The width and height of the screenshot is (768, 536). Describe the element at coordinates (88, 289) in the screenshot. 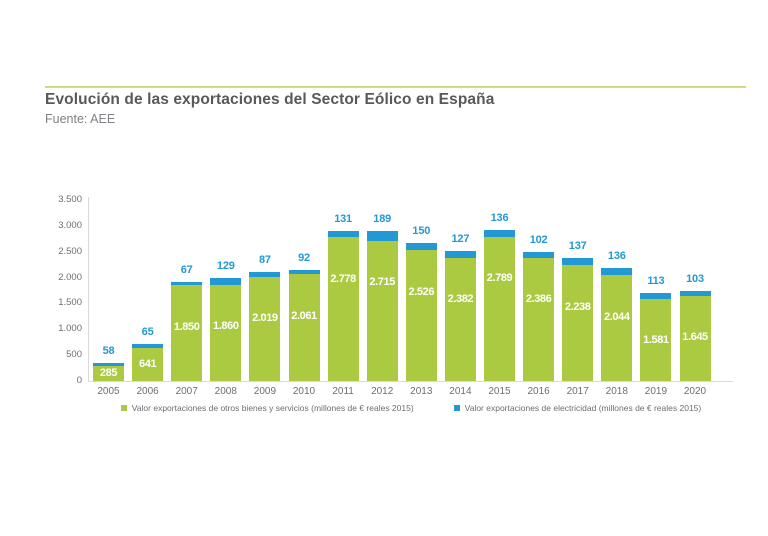

I see `y-axis-line` at that location.